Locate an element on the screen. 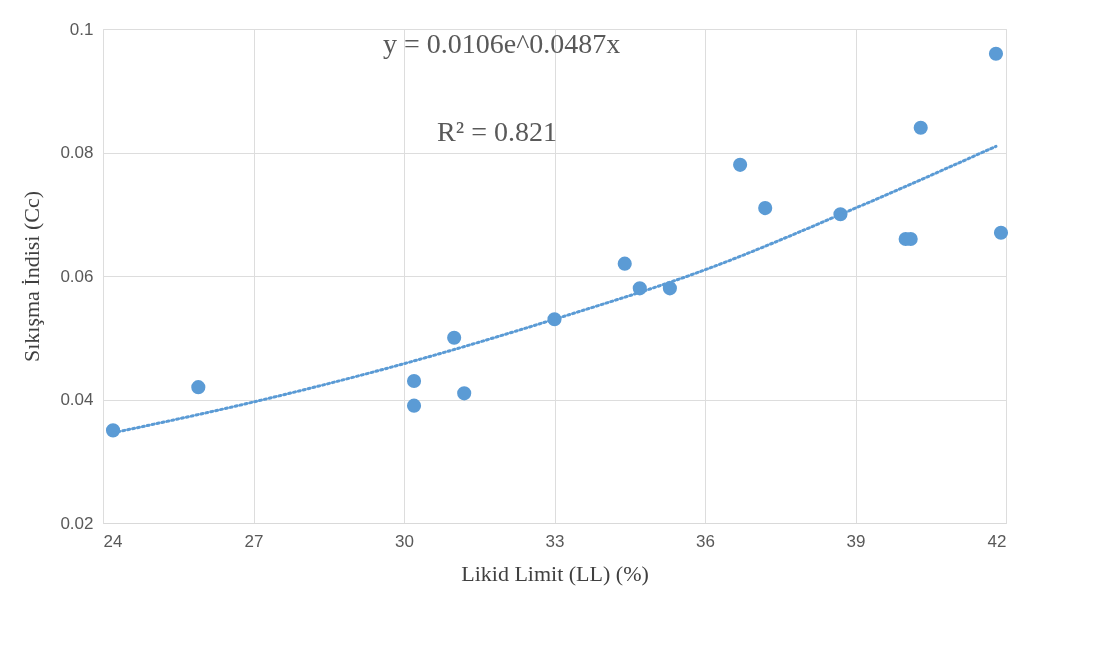 The height and width of the screenshot is (663, 1110). annotation: R² = 0.821 is located at coordinates (497, 131).